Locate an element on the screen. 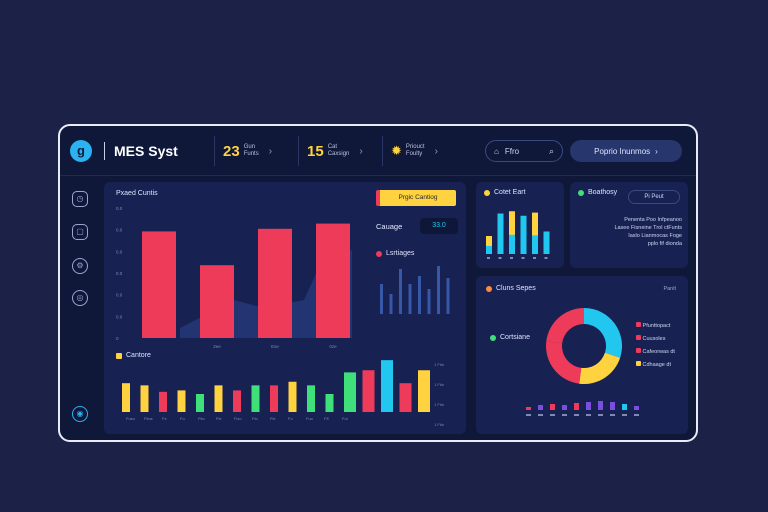  x-tick-label: Fuso is located at coordinates (131, 418).